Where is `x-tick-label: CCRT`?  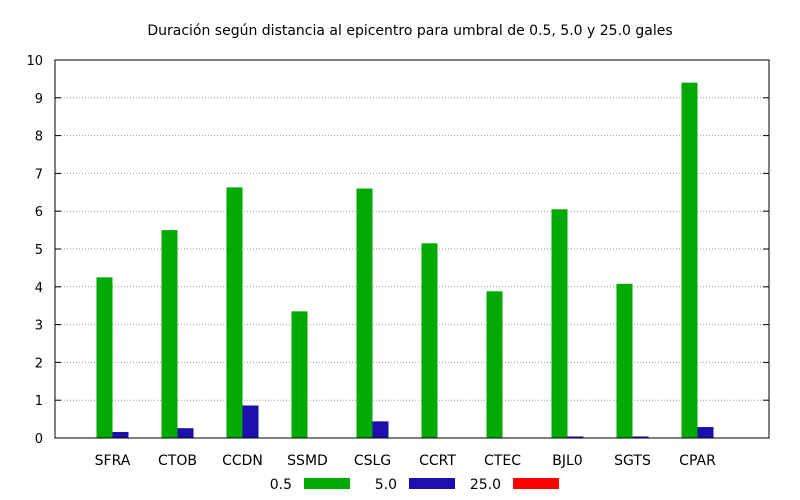
x-tick-label: CCRT is located at coordinates (437, 461).